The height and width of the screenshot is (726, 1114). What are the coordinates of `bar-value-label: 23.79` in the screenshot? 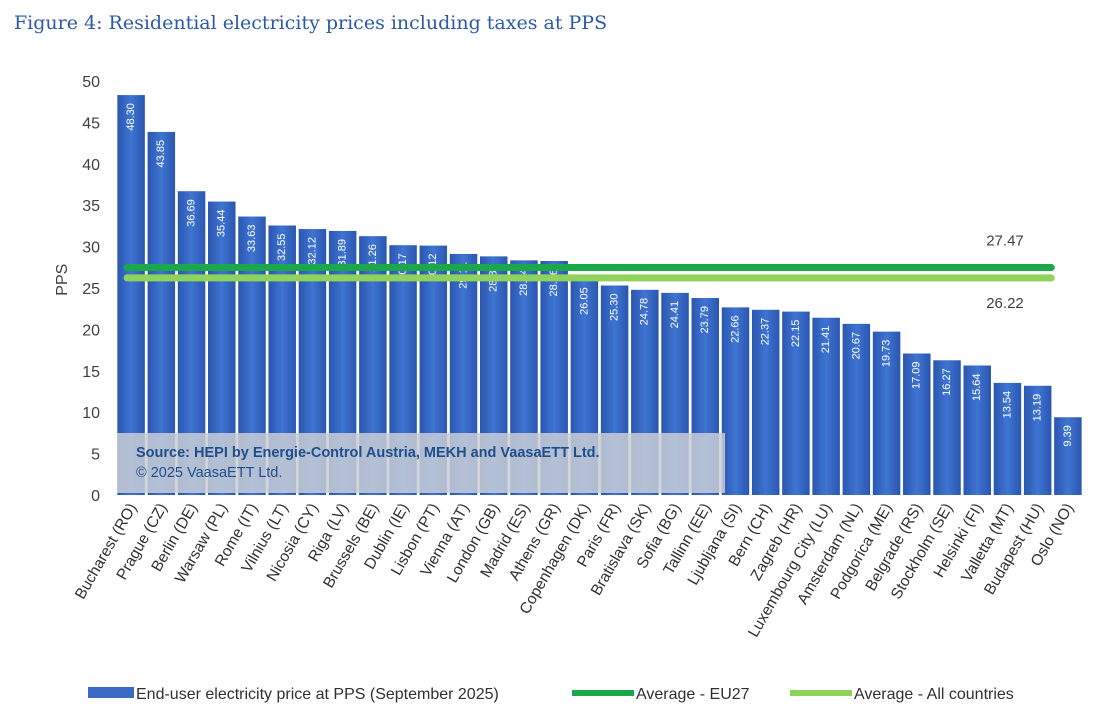 It's located at (705, 320).